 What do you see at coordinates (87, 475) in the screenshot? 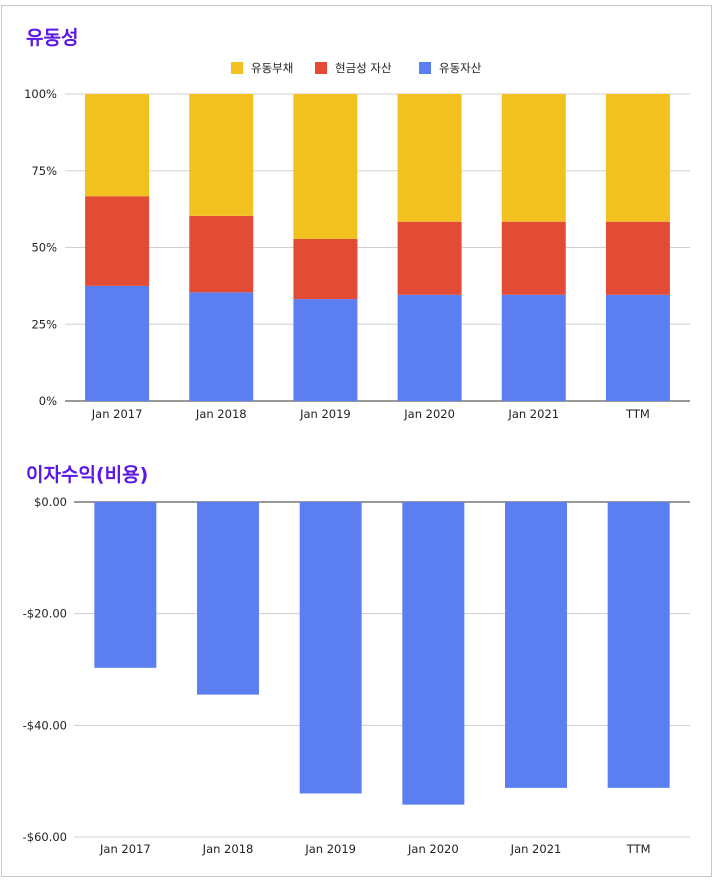
I see `interest-chart-title: 이자수익(비용)` at bounding box center [87, 475].